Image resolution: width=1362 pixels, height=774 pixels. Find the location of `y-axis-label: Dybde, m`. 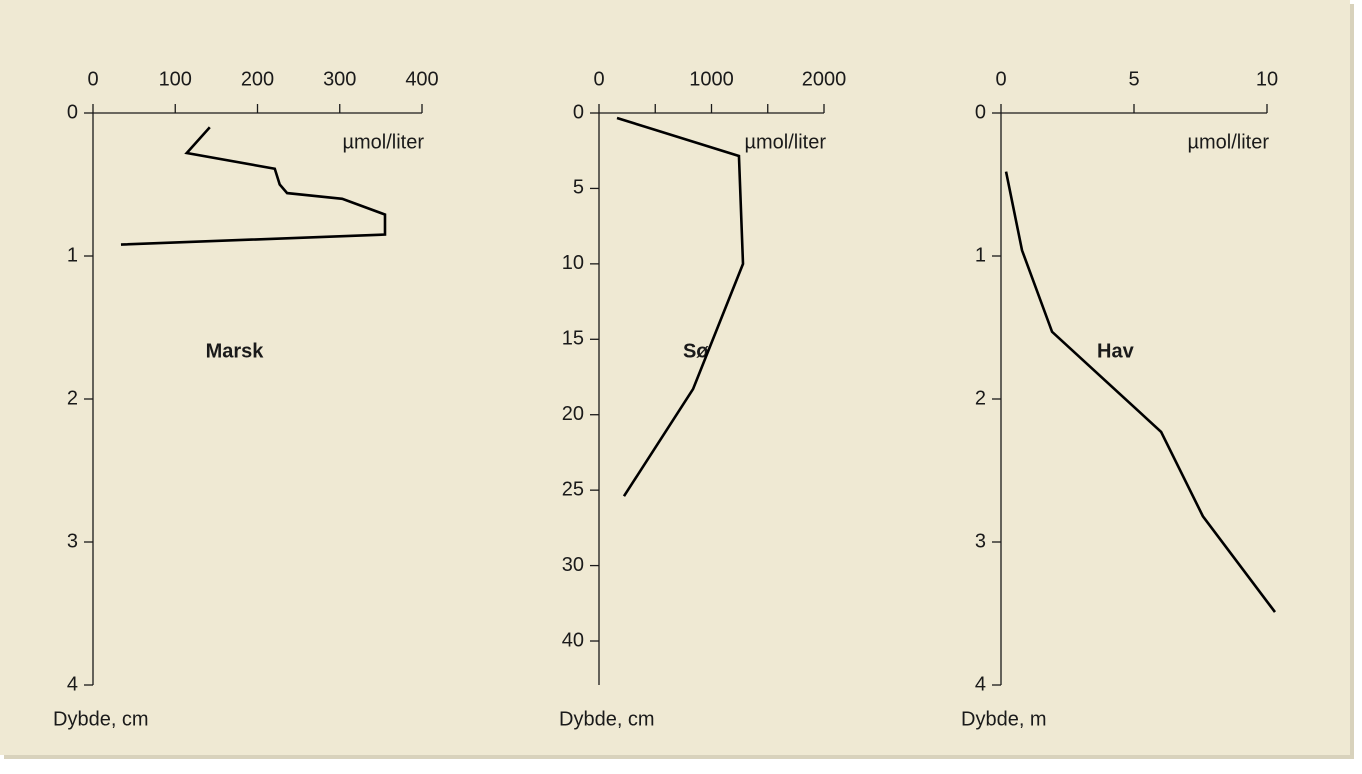

y-axis-label: Dybde, m is located at coordinates (1004, 719).